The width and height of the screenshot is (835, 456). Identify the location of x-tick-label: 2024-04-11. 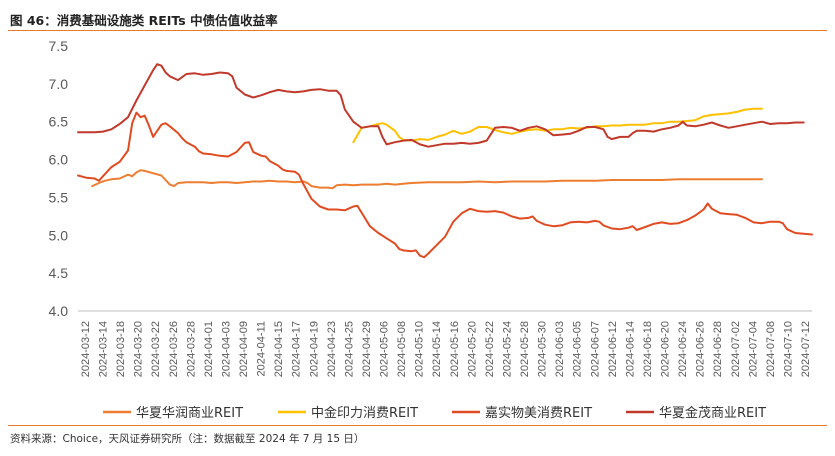
(262, 348).